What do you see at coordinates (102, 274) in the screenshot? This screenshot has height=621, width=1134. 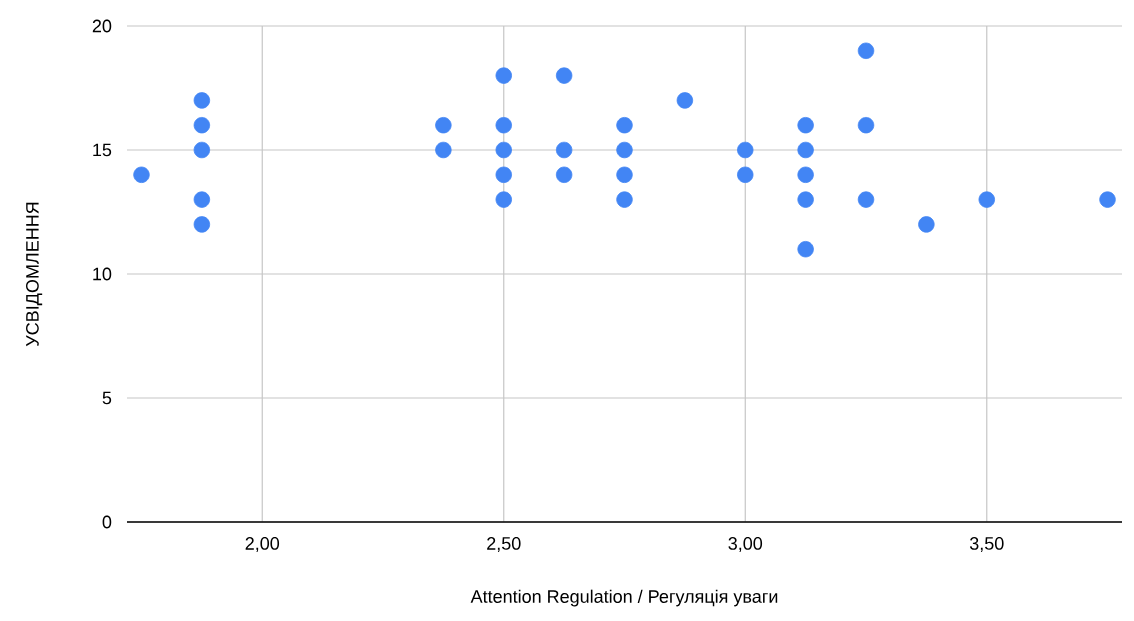 I see `y-tick-label: 10` at bounding box center [102, 274].